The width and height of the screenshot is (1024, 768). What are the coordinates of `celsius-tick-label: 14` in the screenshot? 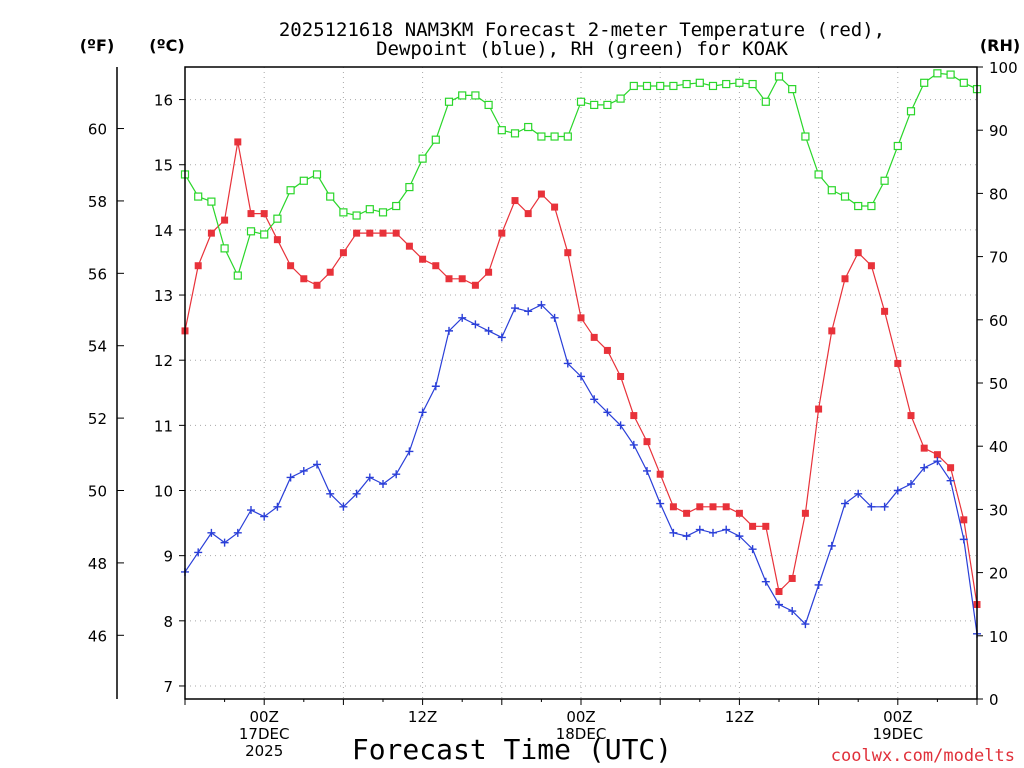 It's located at (163, 231).